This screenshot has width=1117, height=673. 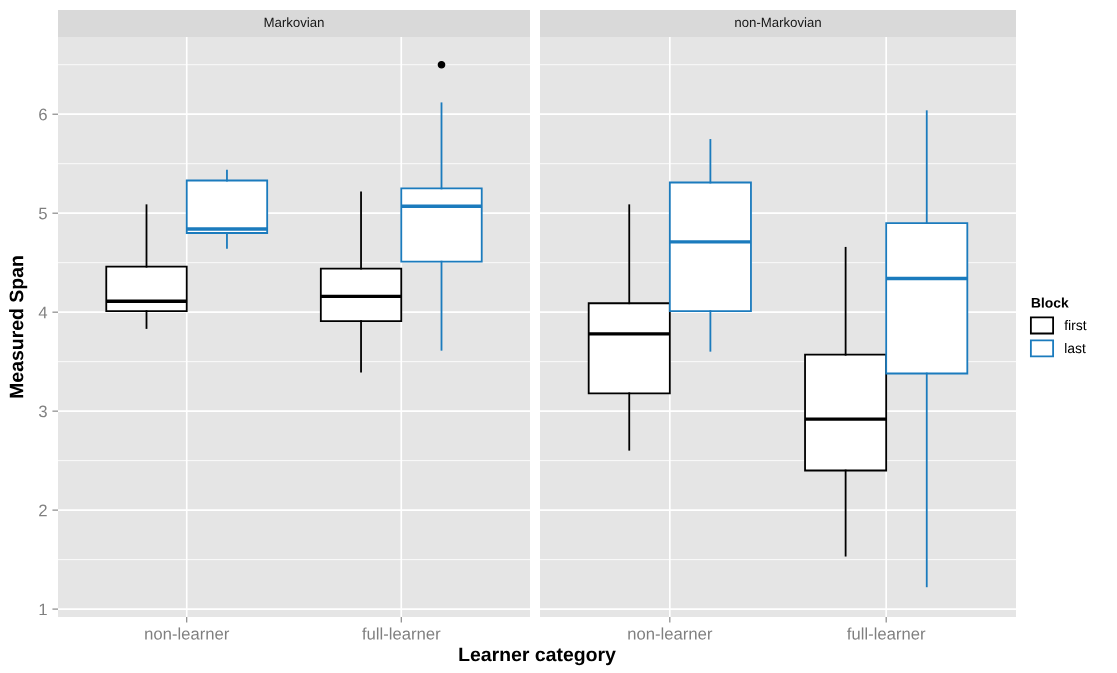 I want to click on chart-title: Markovian, so click(x=294, y=22).